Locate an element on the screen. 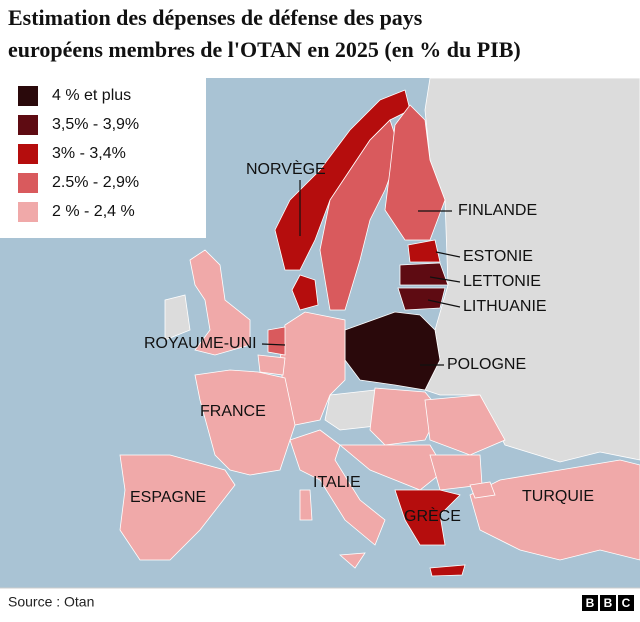  netherlands is located at coordinates (276, 341).